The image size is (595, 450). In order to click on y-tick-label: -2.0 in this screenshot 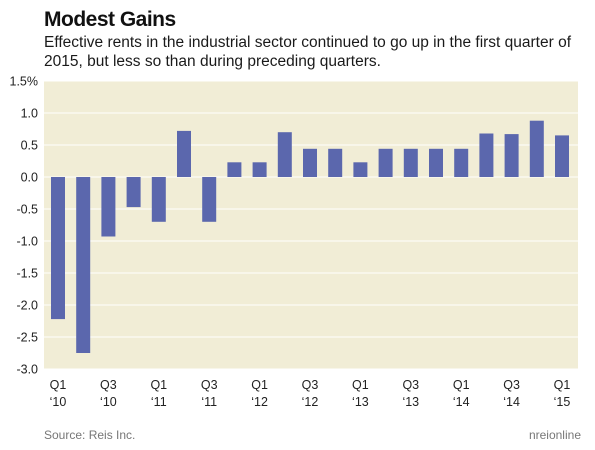, I will do `click(27, 306)`.